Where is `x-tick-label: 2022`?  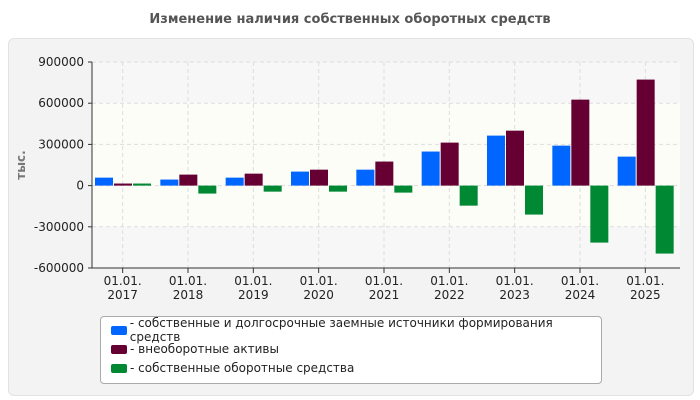
x-tick-label: 2022 is located at coordinates (449, 295).